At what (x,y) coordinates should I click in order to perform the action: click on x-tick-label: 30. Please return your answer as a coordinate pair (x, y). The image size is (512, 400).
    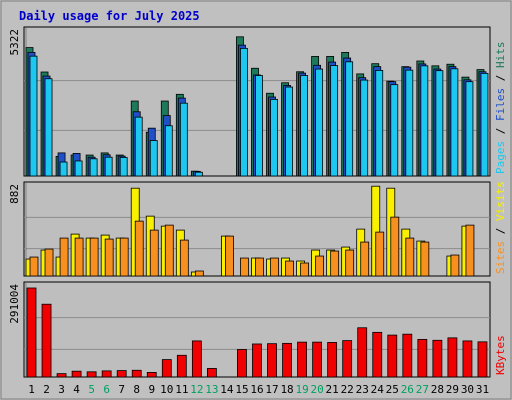
    Looking at the image, I should click on (467, 389).